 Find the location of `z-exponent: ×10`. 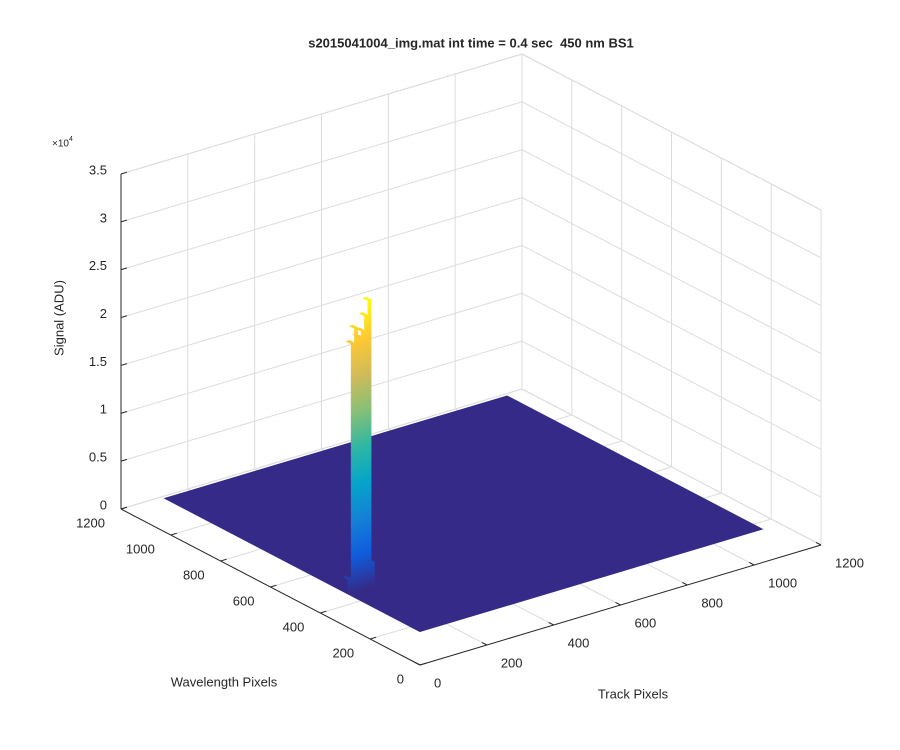

z-exponent: ×10 is located at coordinates (60, 144).